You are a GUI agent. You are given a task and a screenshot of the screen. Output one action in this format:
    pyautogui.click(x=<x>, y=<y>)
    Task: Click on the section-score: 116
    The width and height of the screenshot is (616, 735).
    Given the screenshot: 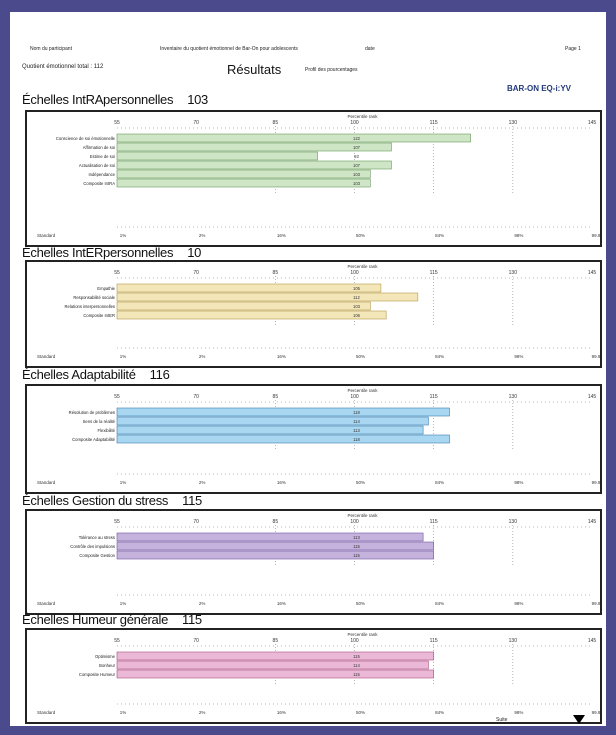 What is the action you would take?
    pyautogui.click(x=159, y=374)
    